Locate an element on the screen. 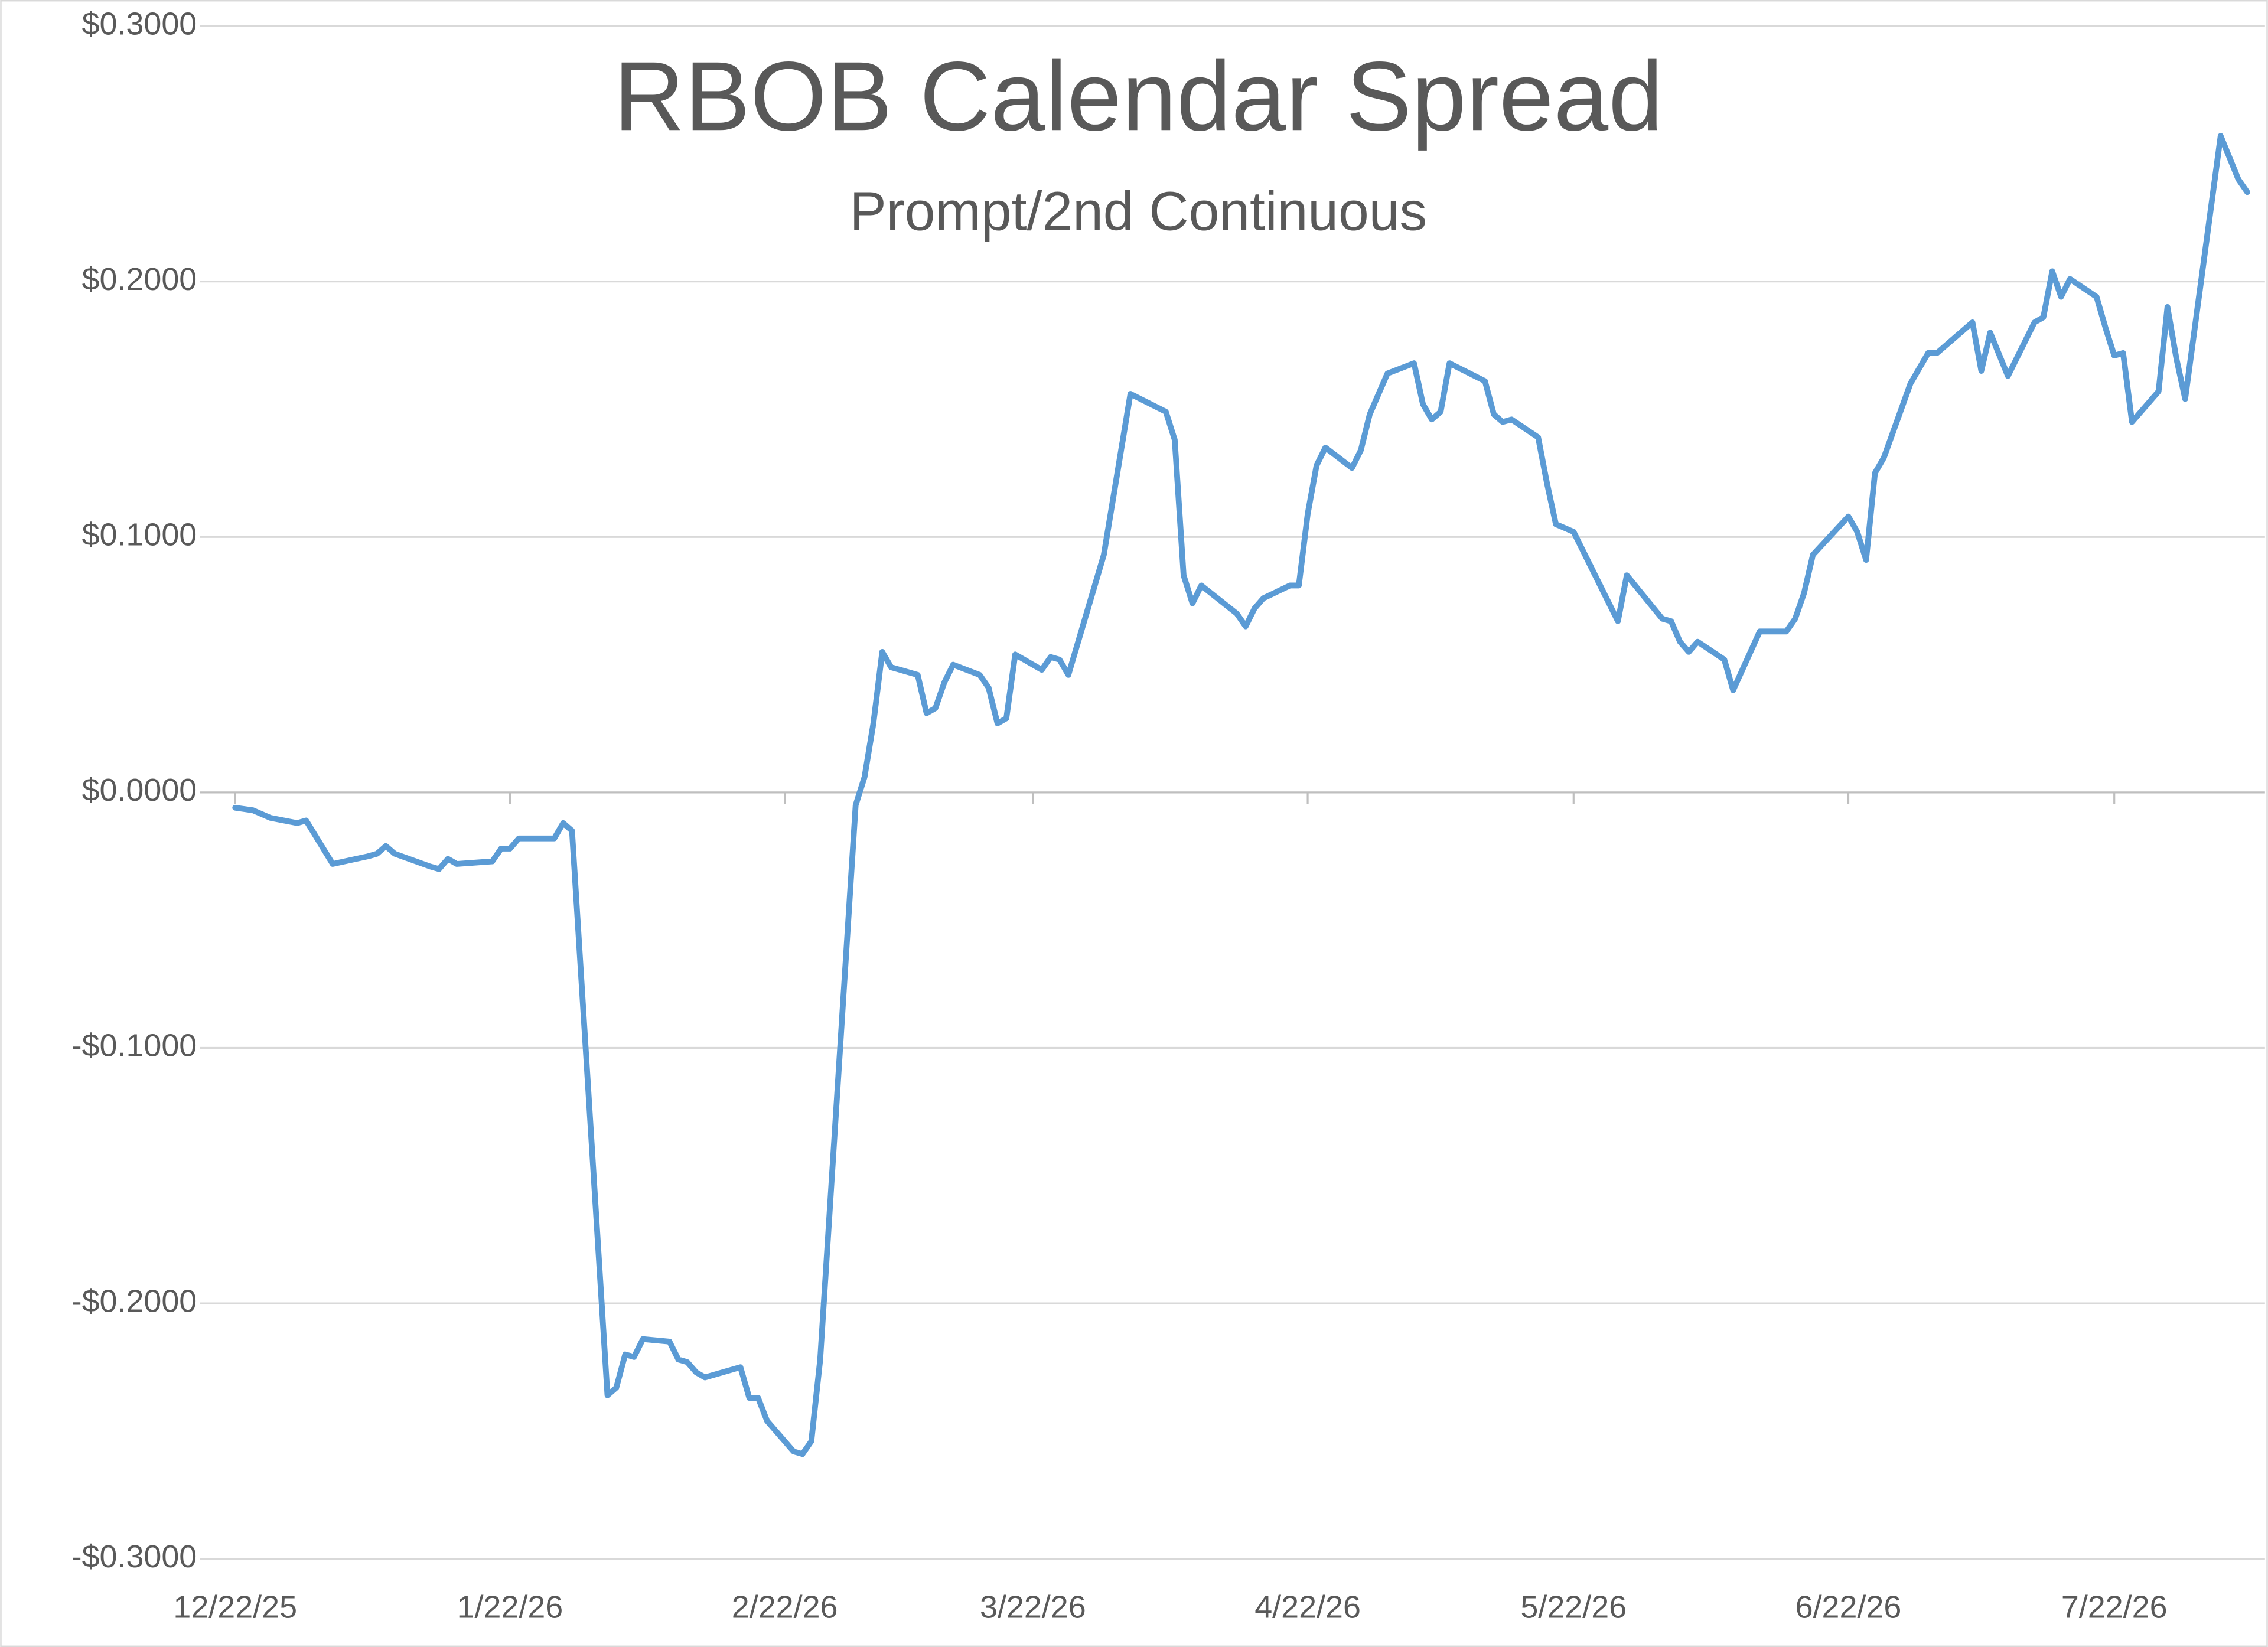 The width and height of the screenshot is (2268, 1647). x-tick-label: 6/22/26 is located at coordinates (1848, 1607).